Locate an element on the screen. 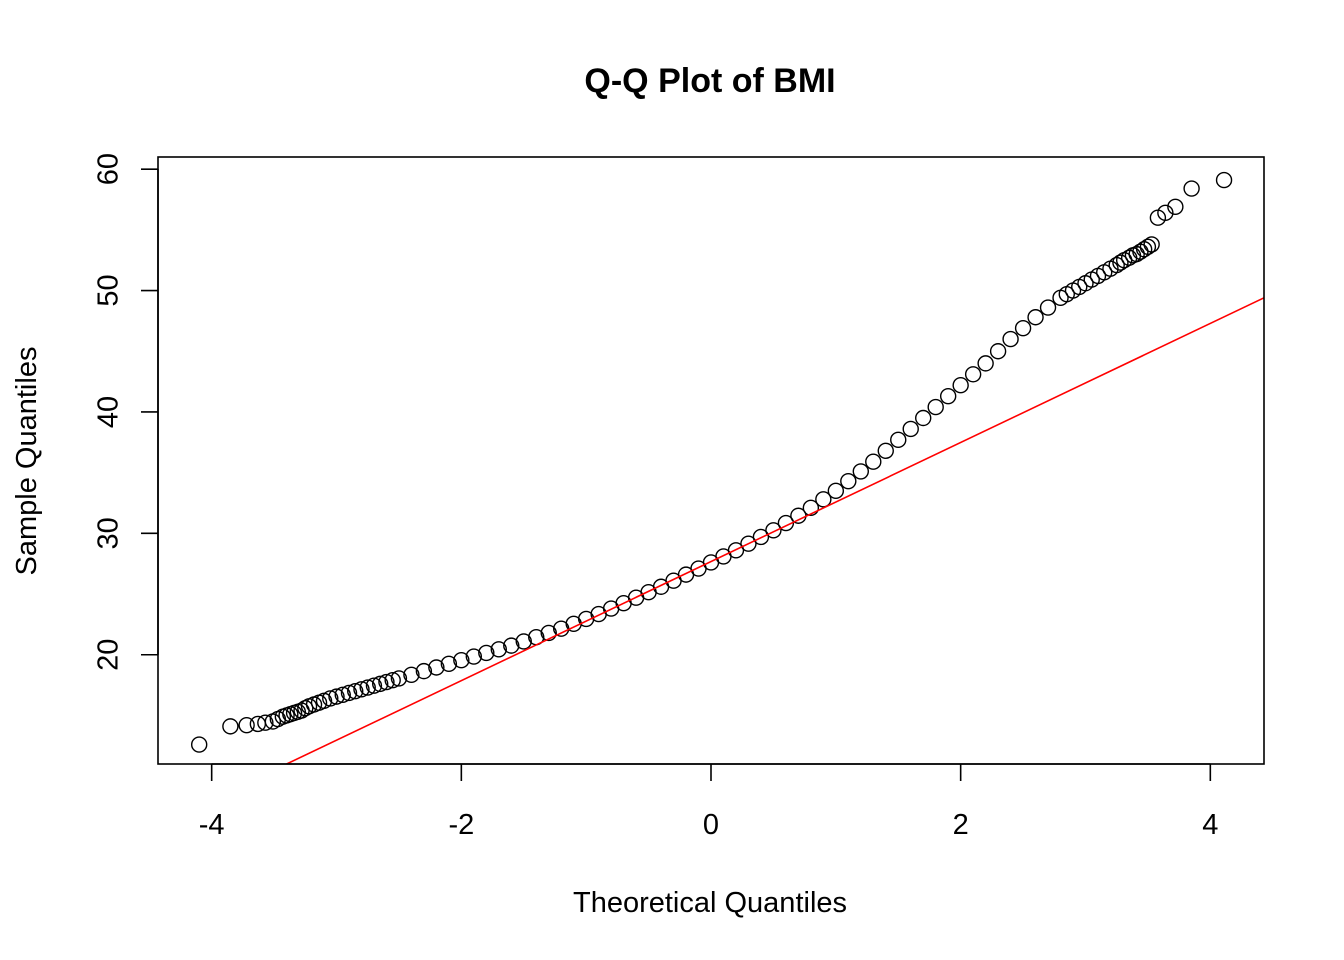 The image size is (1344, 960). x-tick-label: -4 is located at coordinates (212, 825).